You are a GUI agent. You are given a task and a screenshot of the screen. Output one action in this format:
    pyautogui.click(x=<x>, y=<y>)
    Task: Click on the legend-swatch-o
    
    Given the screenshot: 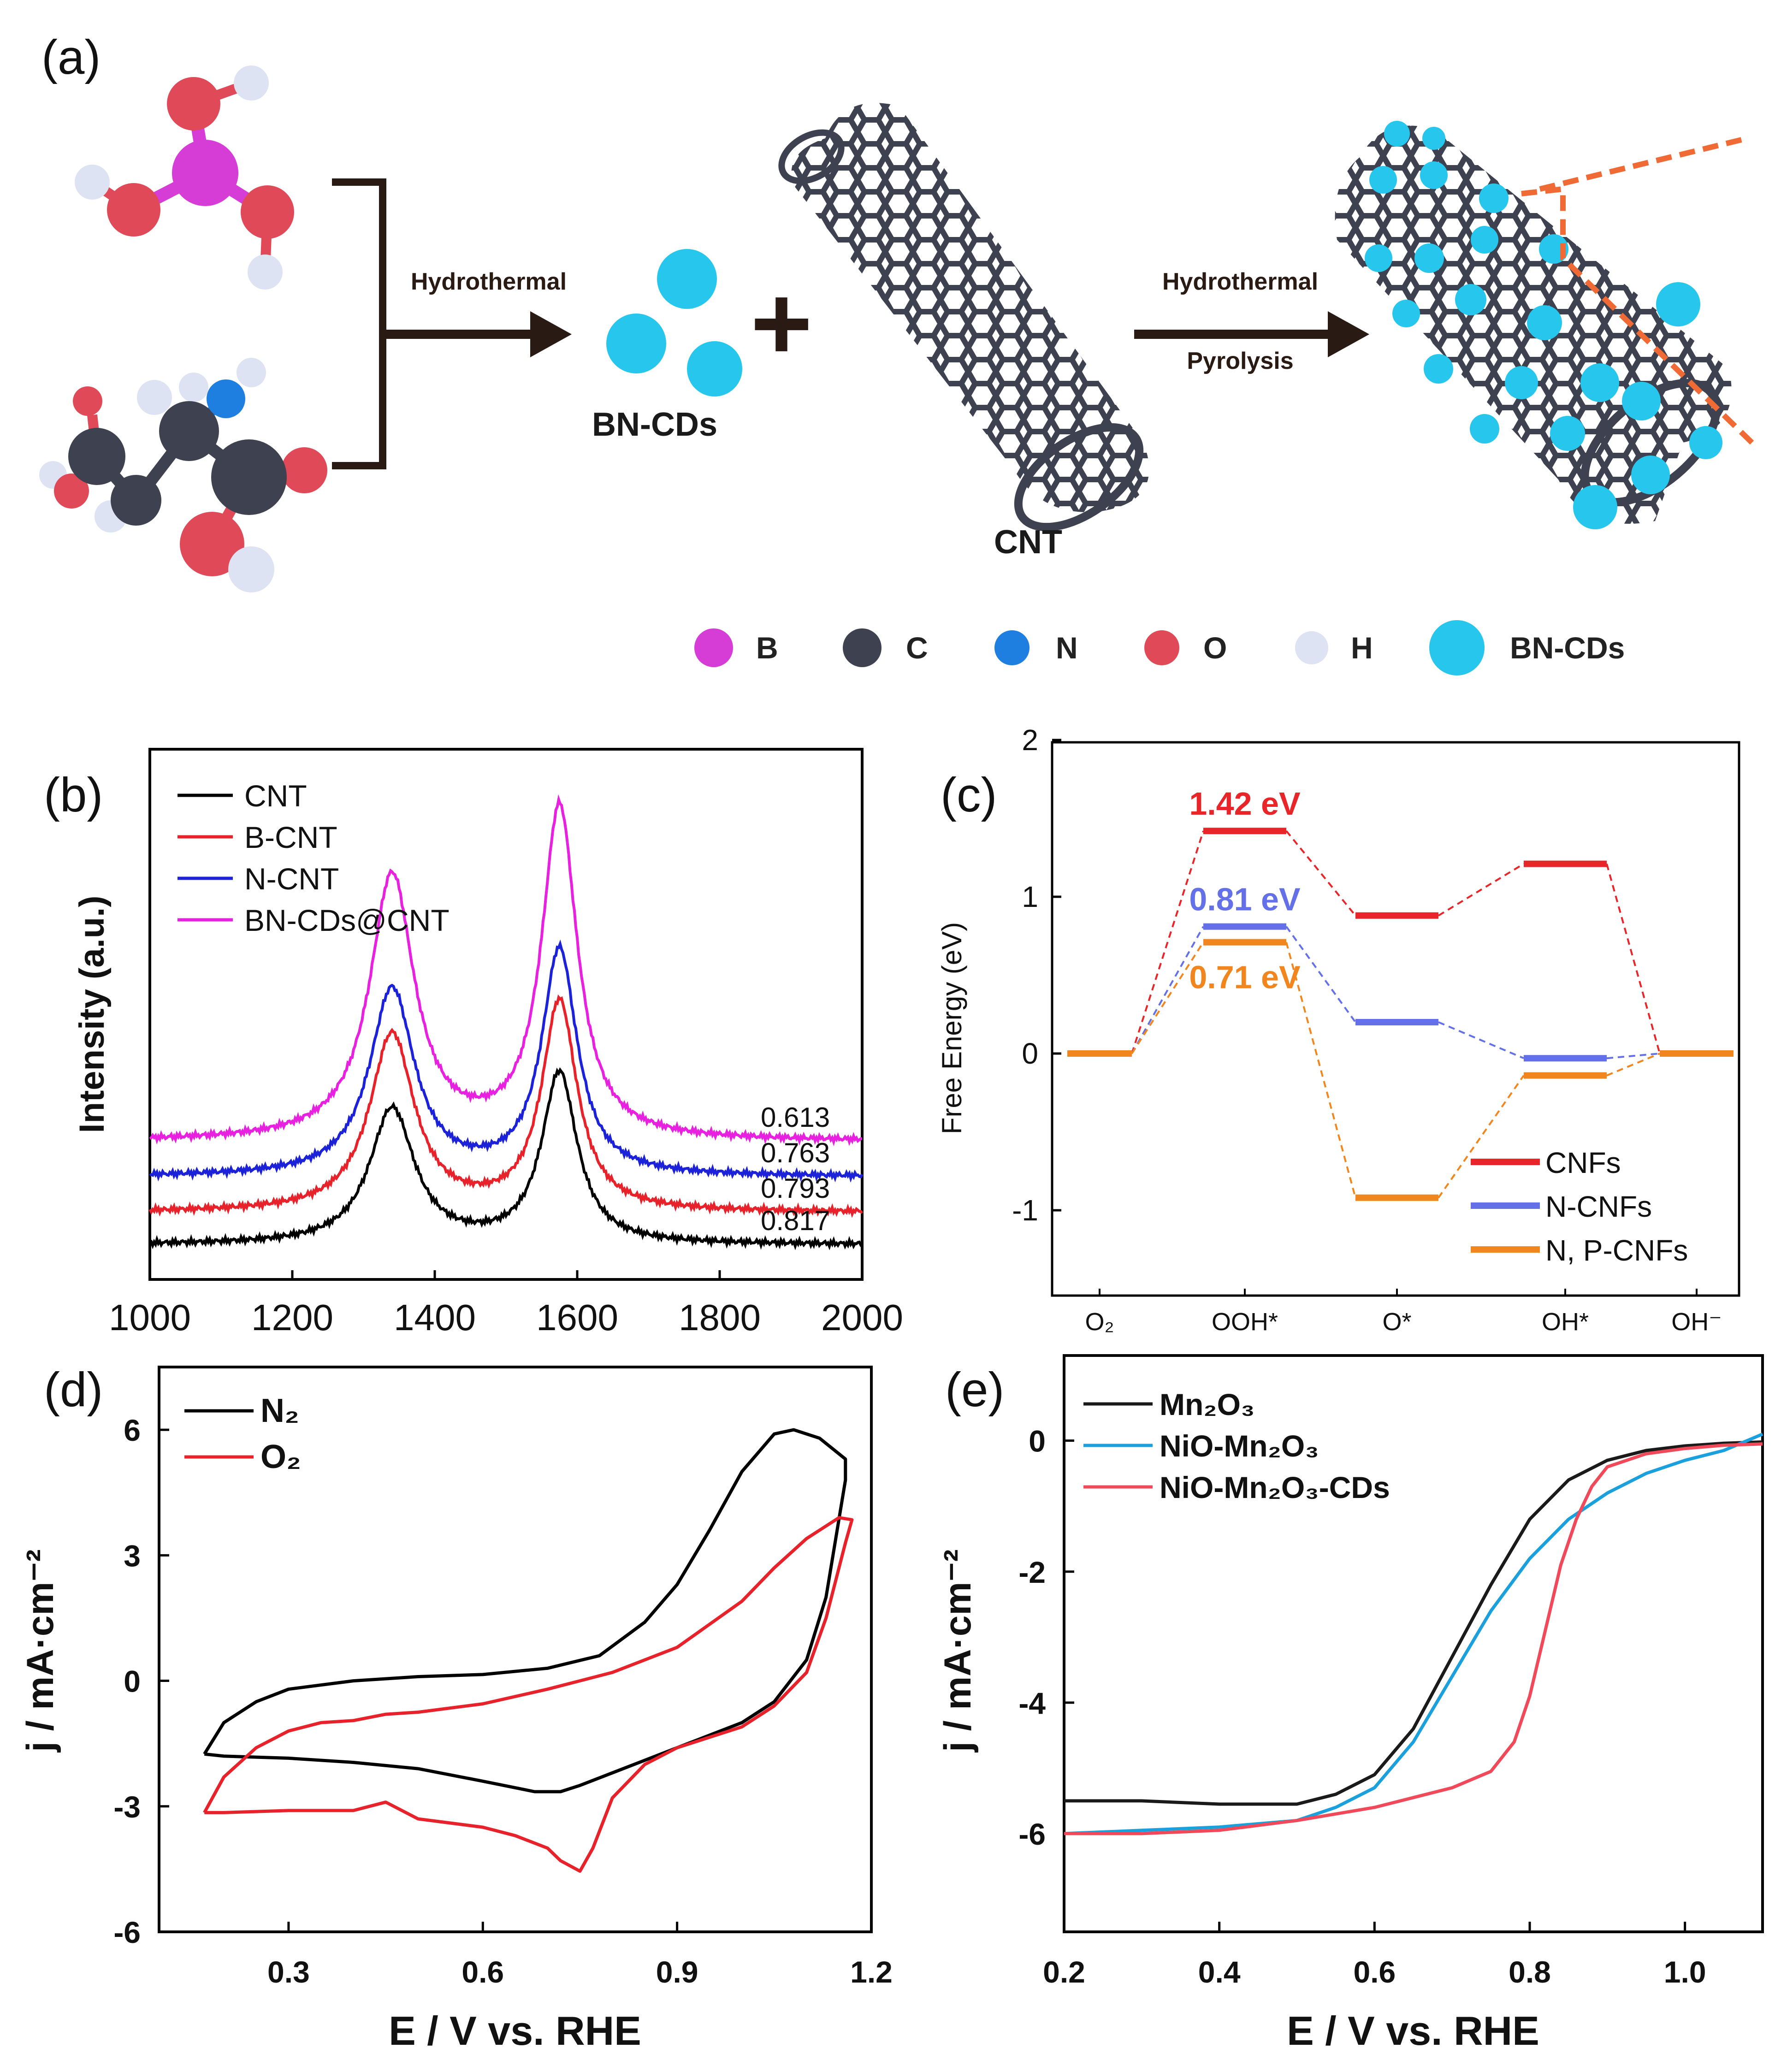 What is the action you would take?
    pyautogui.click(x=1161, y=647)
    